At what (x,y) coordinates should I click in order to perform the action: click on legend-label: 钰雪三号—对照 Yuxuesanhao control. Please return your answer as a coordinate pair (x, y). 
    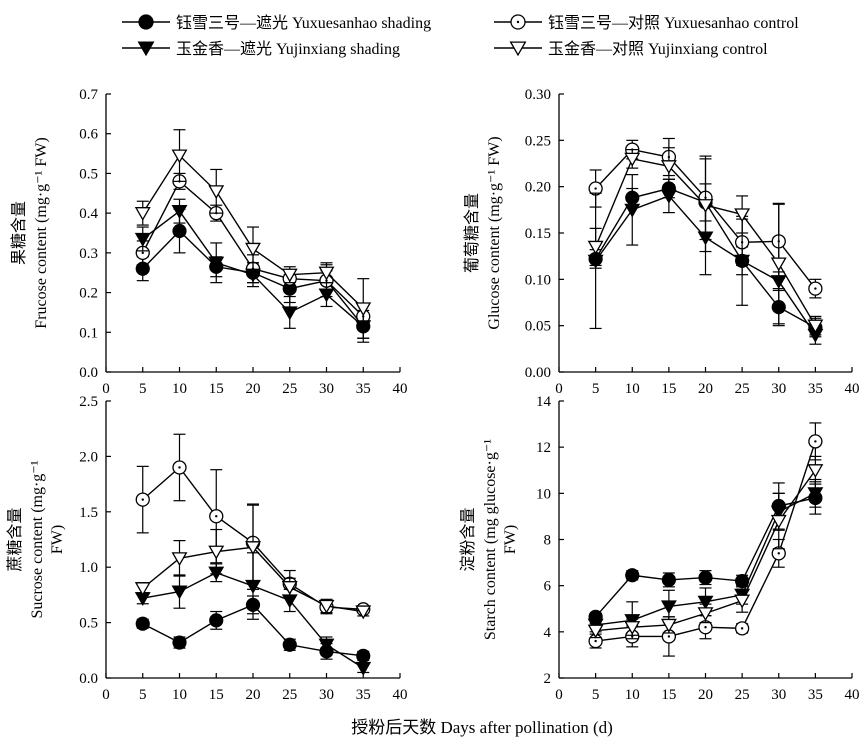
    Looking at the image, I should click on (673, 23).